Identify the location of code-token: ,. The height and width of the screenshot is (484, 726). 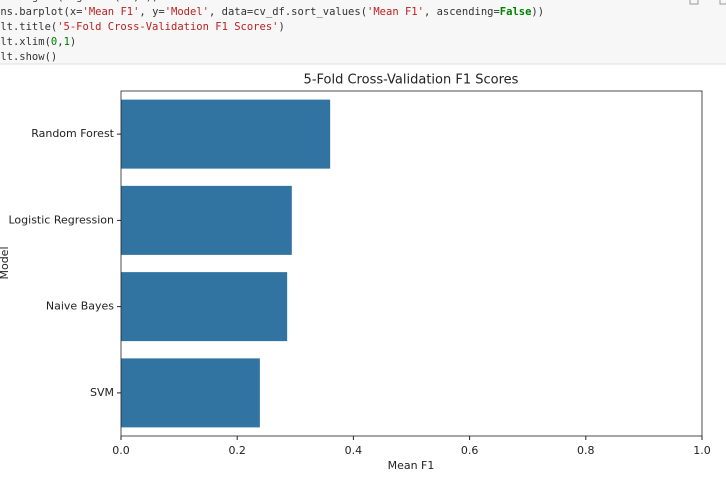
(60, 42).